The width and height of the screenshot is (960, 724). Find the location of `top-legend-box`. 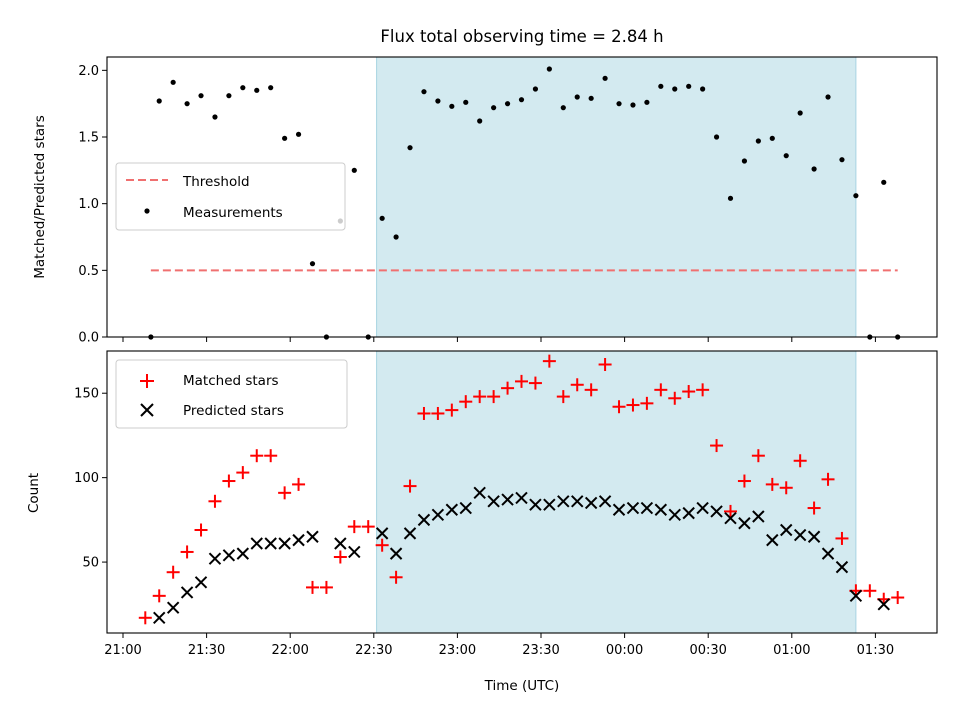

top-legend-box is located at coordinates (230, 196).